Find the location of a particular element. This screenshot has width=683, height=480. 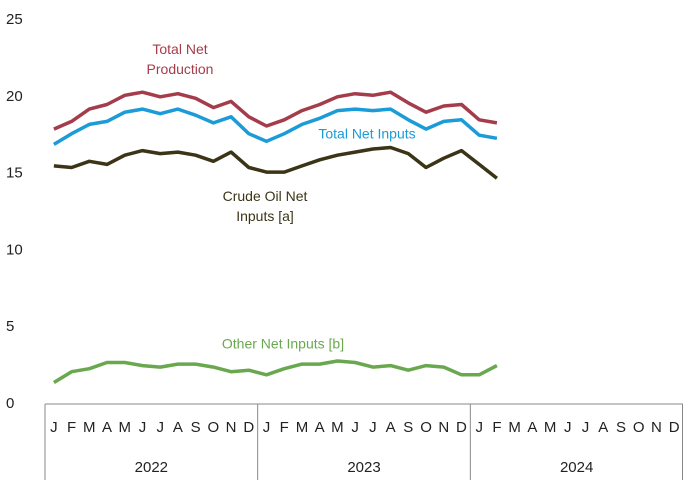

series-label: Crude Oil Net Inputs [a] is located at coordinates (265, 206).